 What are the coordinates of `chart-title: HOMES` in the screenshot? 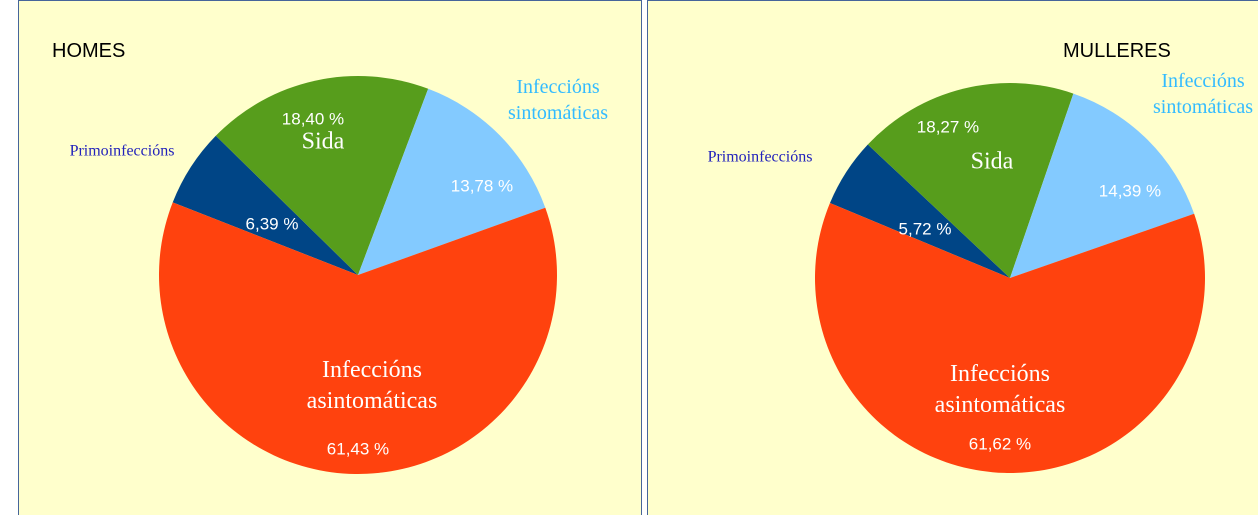 It's located at (88, 51).